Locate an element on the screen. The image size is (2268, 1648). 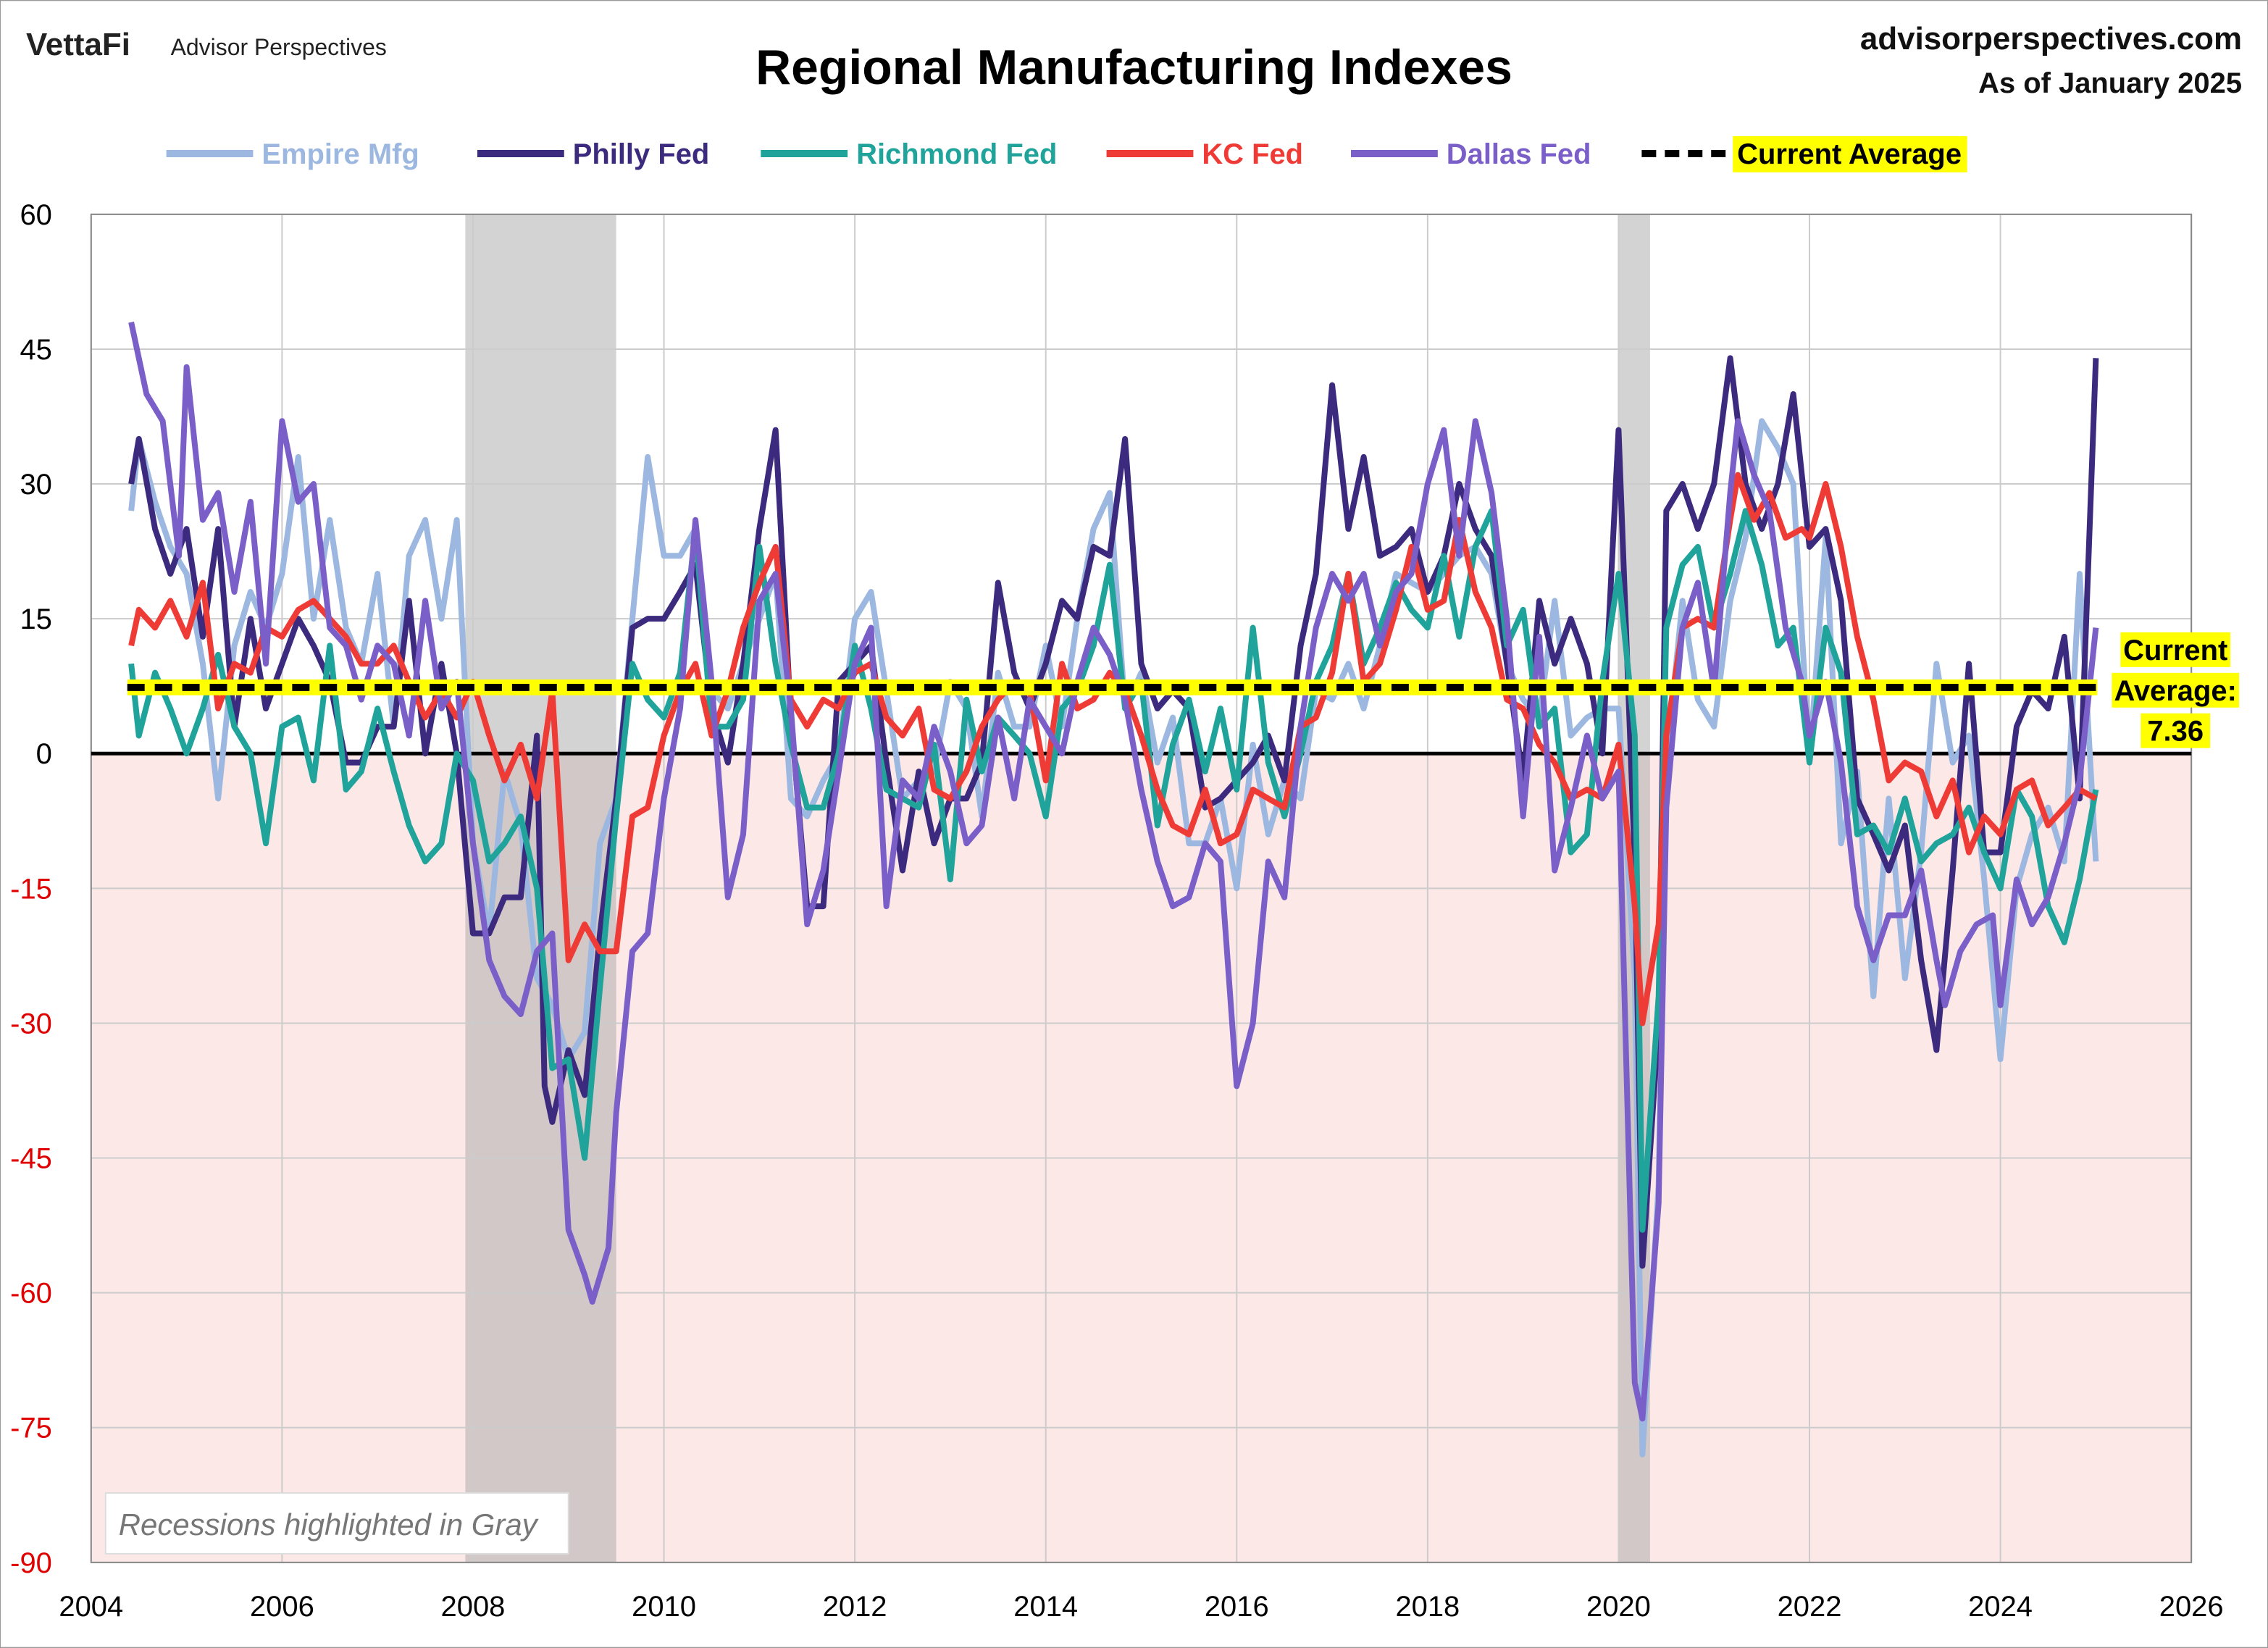
avg-label-line1: Current is located at coordinates (2175, 650).